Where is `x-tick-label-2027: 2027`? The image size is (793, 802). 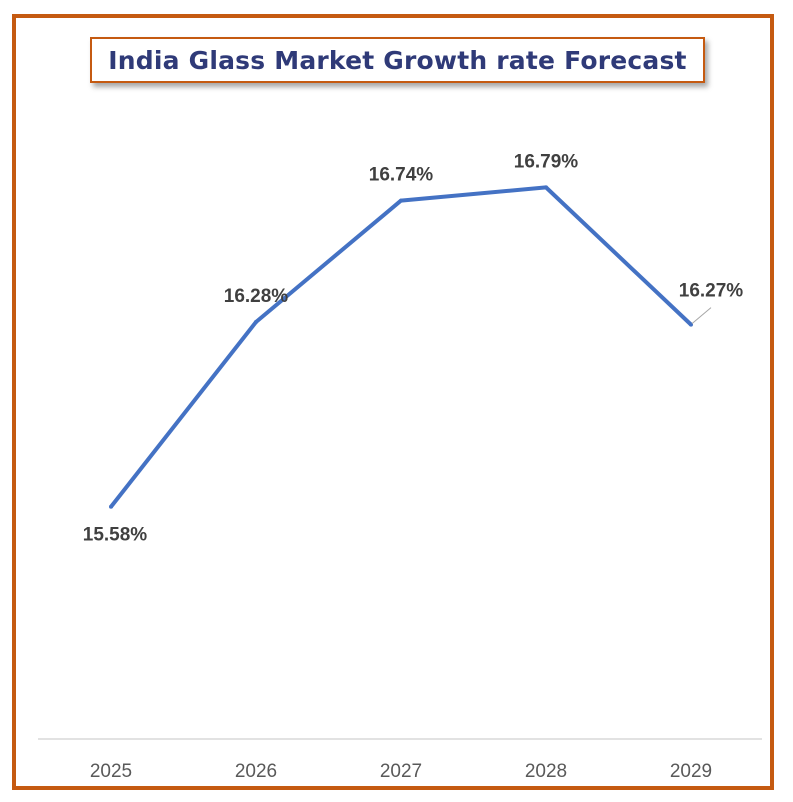 x-tick-label-2027: 2027 is located at coordinates (401, 771).